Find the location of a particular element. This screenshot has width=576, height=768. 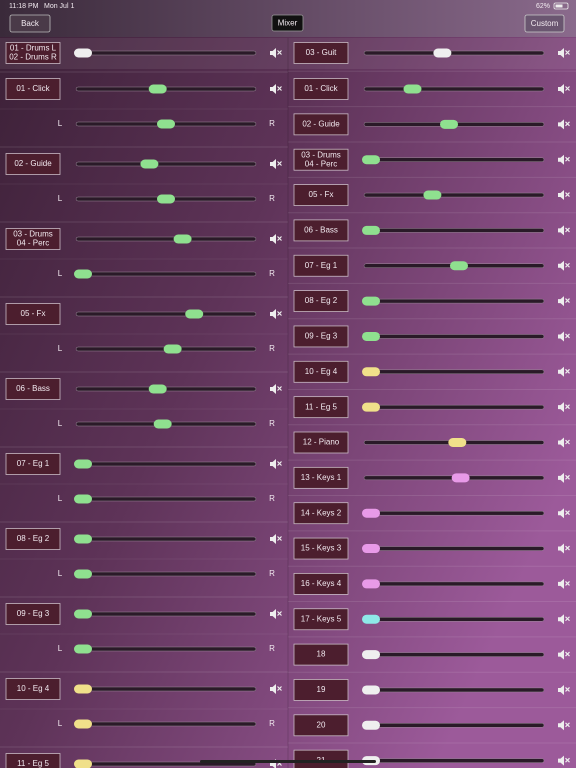

back-label: Back is located at coordinates (30, 23).